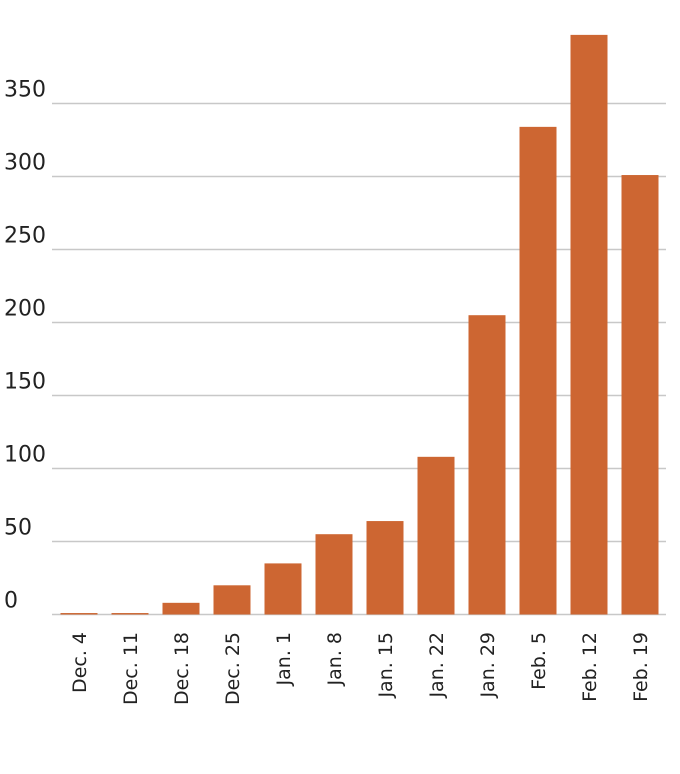 Image resolution: width=680 pixels, height=774 pixels. I want to click on y-tick-label: 300, so click(25, 163).